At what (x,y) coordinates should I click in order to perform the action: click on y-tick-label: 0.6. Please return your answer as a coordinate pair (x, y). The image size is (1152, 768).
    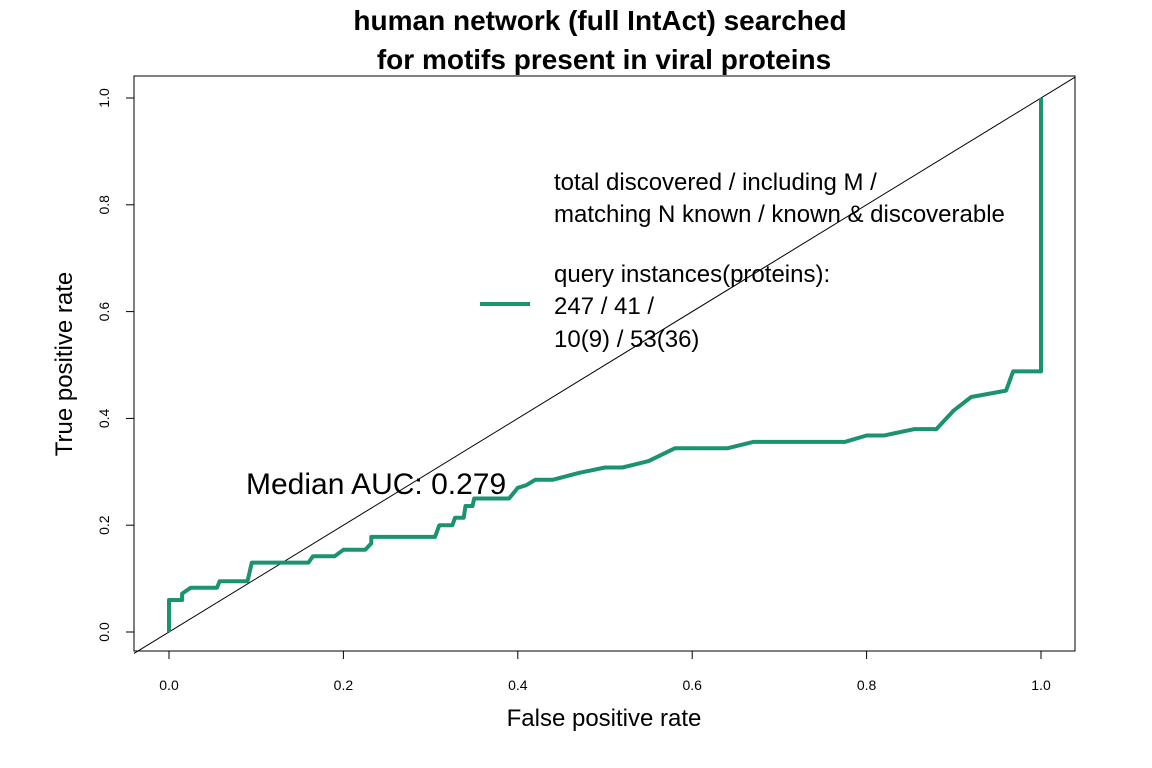
    Looking at the image, I should click on (104, 312).